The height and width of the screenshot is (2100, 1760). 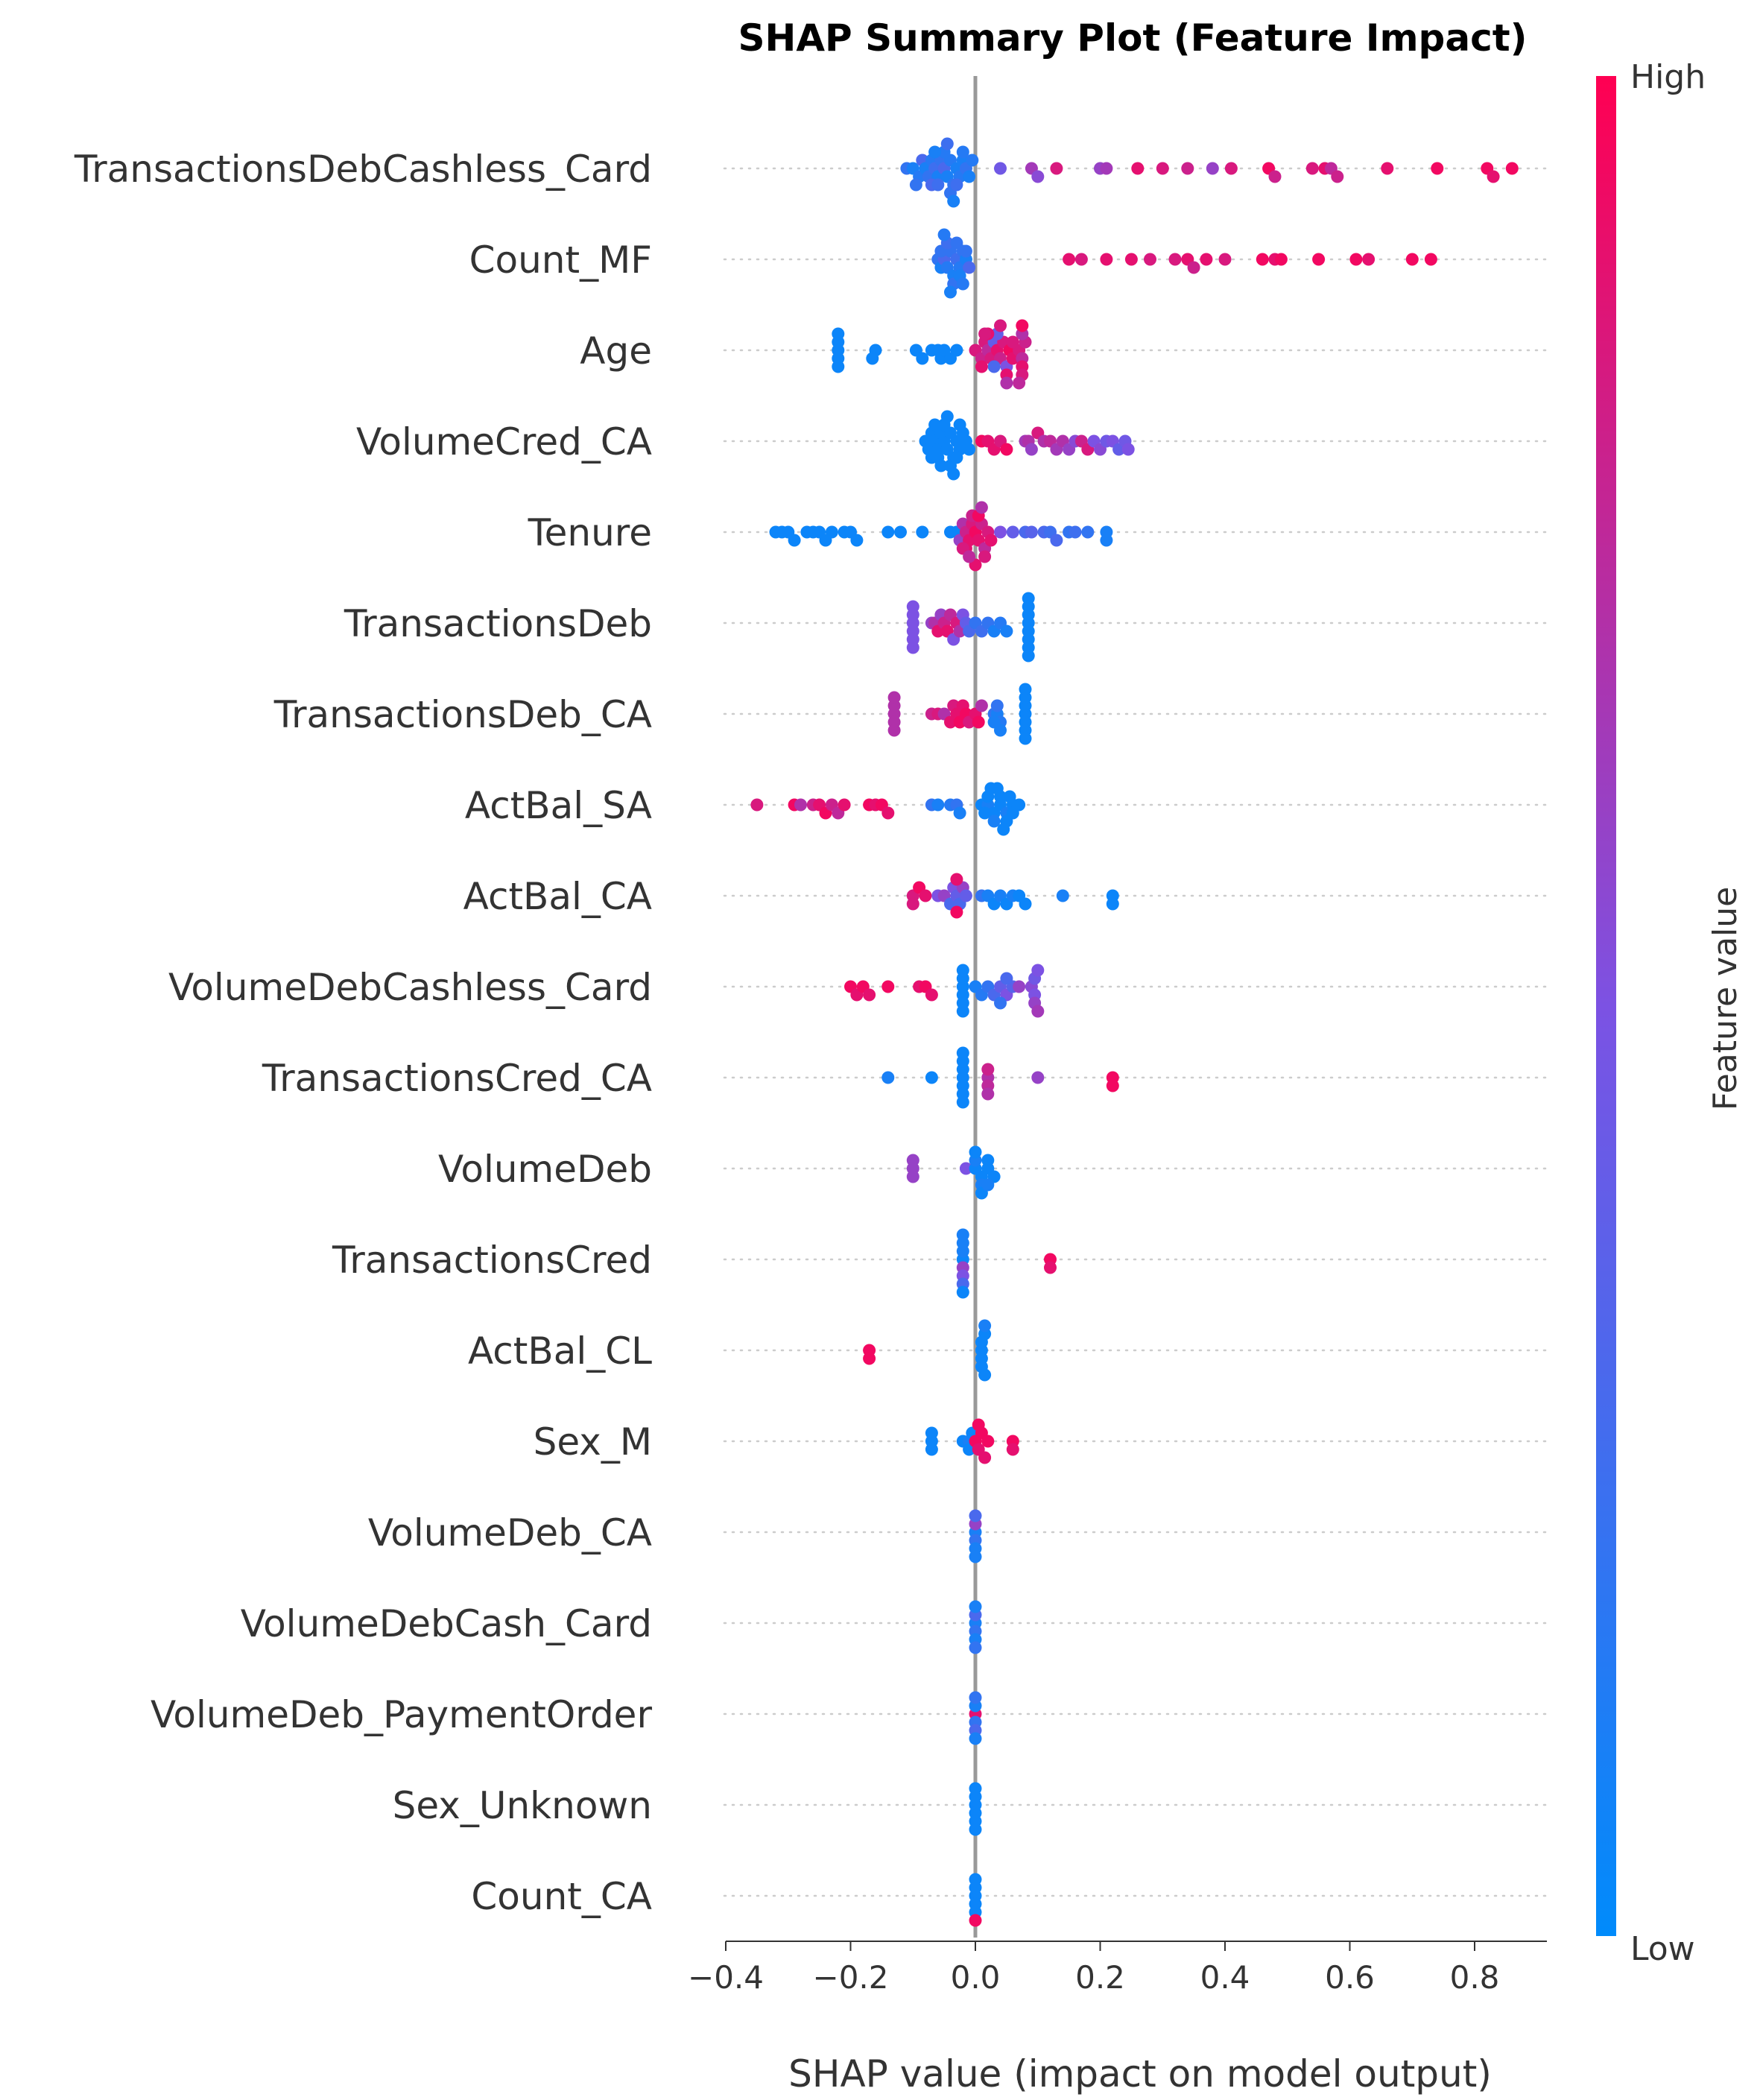 I want to click on x-axis-label: SHAP value (impact on model output), so click(x=1140, y=2074).